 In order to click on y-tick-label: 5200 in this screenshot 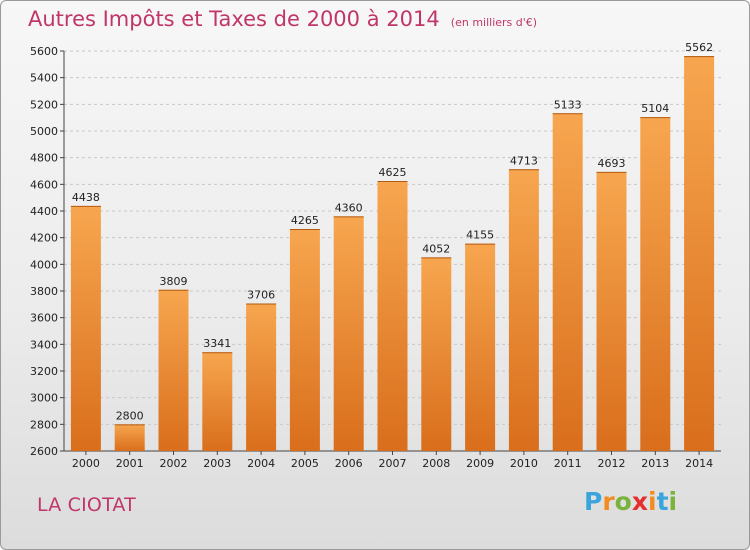, I will do `click(44, 104)`.